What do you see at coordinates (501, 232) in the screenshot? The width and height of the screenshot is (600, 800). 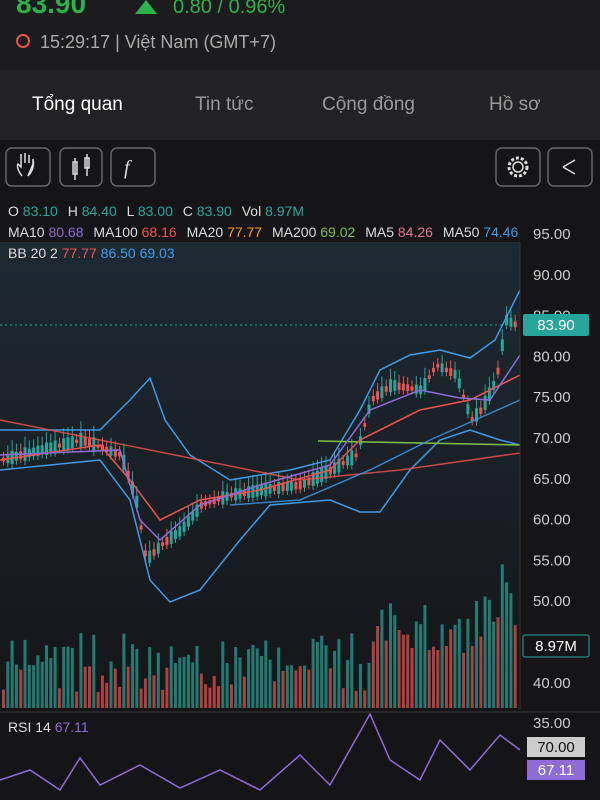 I see `legend-text: 74.46` at bounding box center [501, 232].